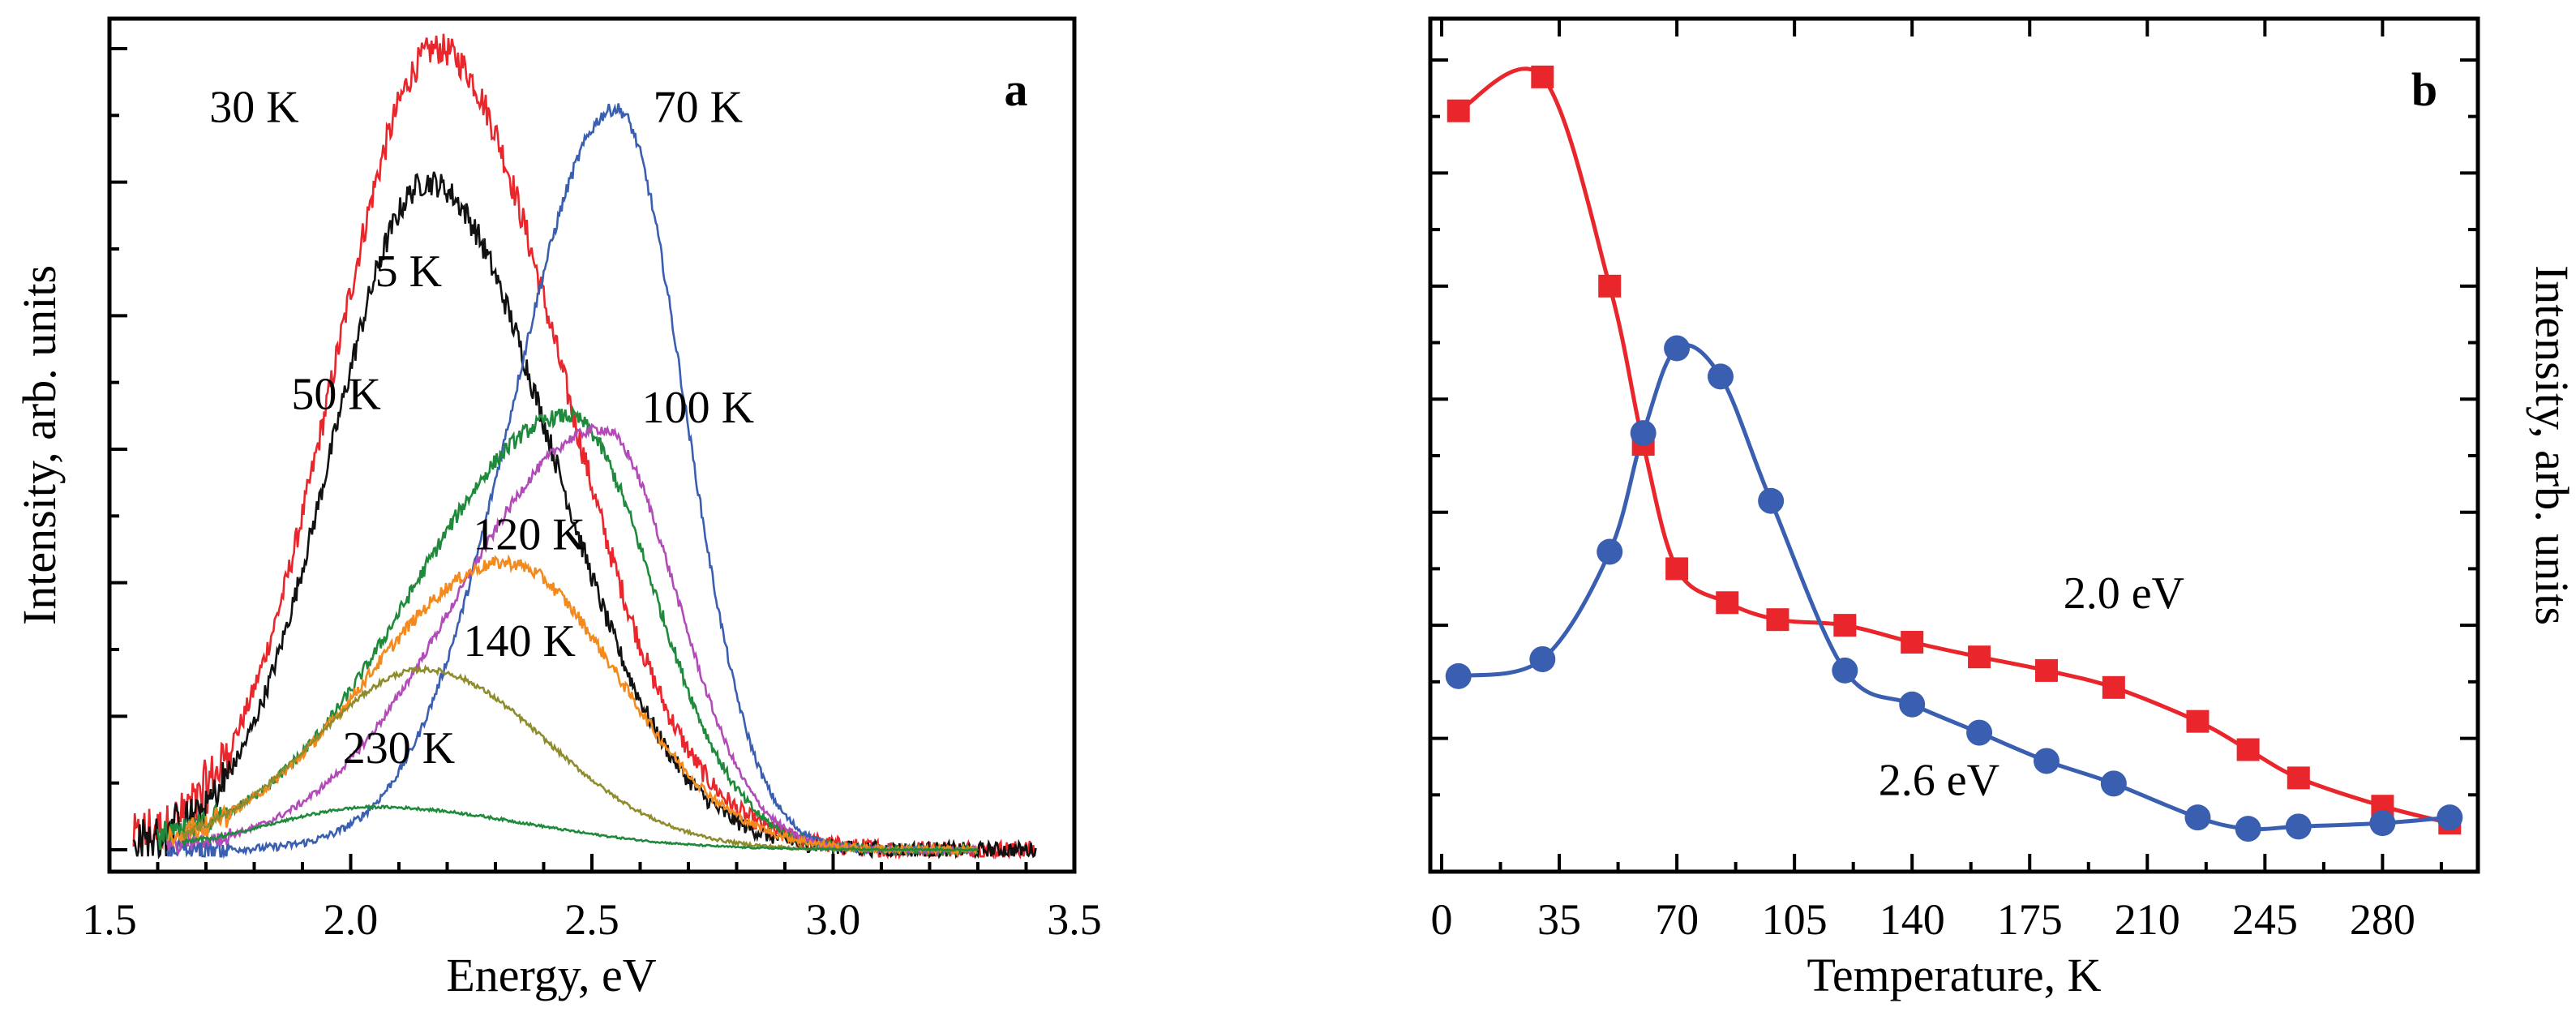  Describe the element at coordinates (698, 408) in the screenshot. I see `curve-label-100-k: 100 K` at that location.